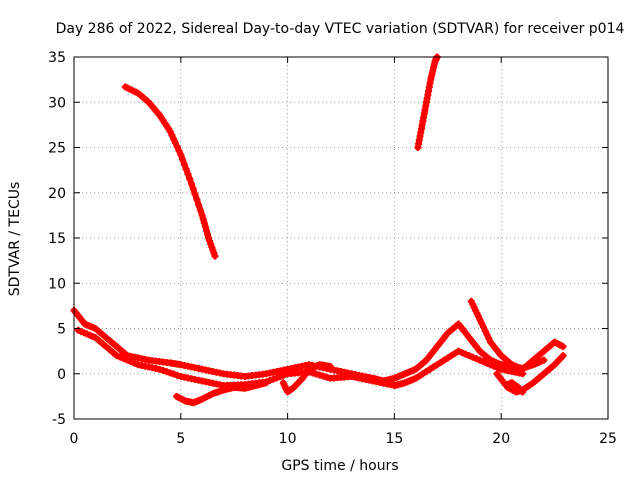 Image resolution: width=640 pixels, height=480 pixels. I want to click on y-tick-label: 20, so click(57, 194).